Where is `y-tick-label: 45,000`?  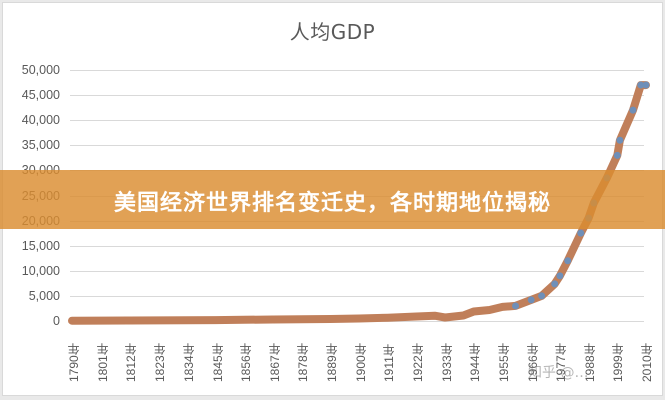
y-tick-label: 45,000 is located at coordinates (40, 95).